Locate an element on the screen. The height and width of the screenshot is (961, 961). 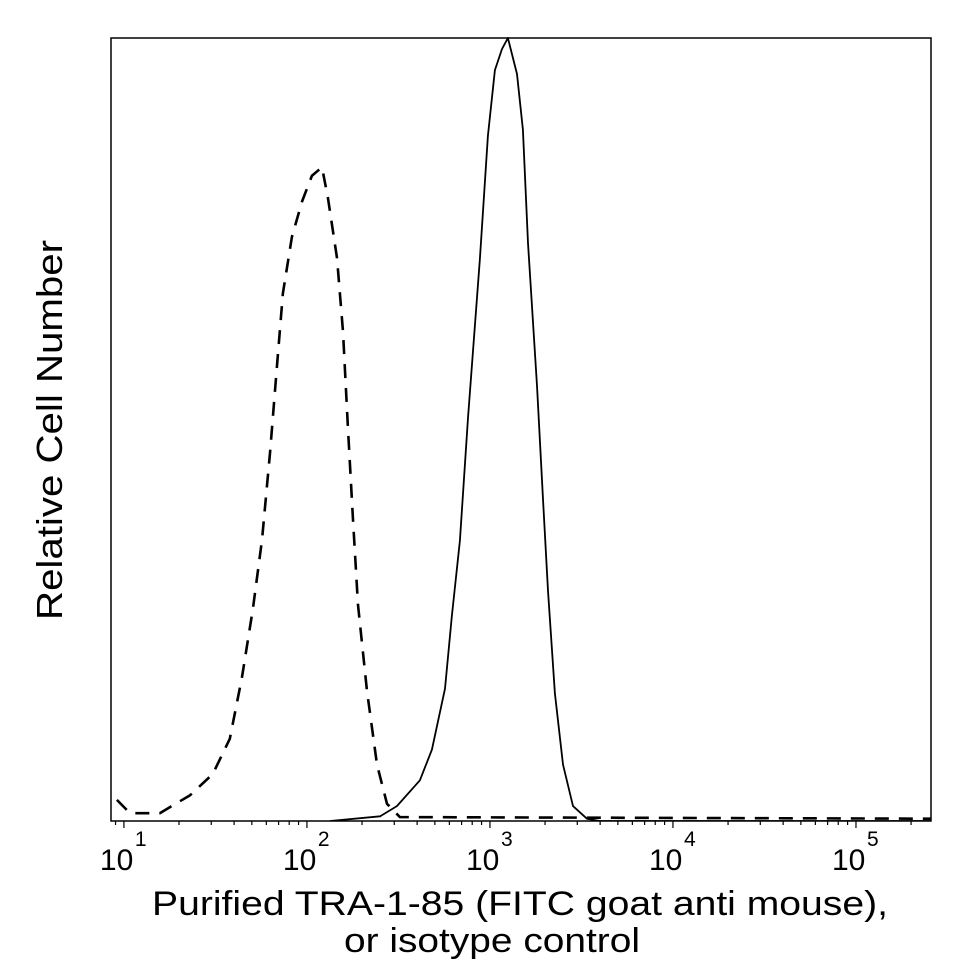
x-tick-label: 10² is located at coordinates (306, 852).